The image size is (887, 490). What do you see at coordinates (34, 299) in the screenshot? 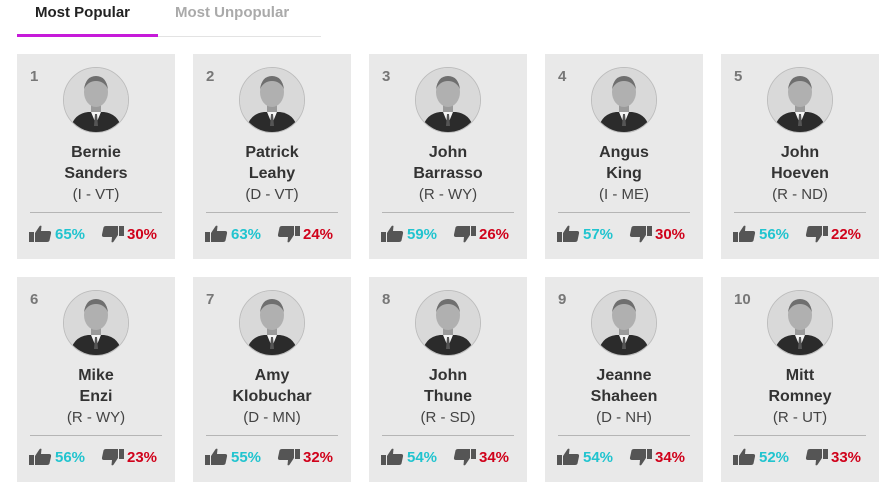
I see `rank-number: 6` at bounding box center [34, 299].